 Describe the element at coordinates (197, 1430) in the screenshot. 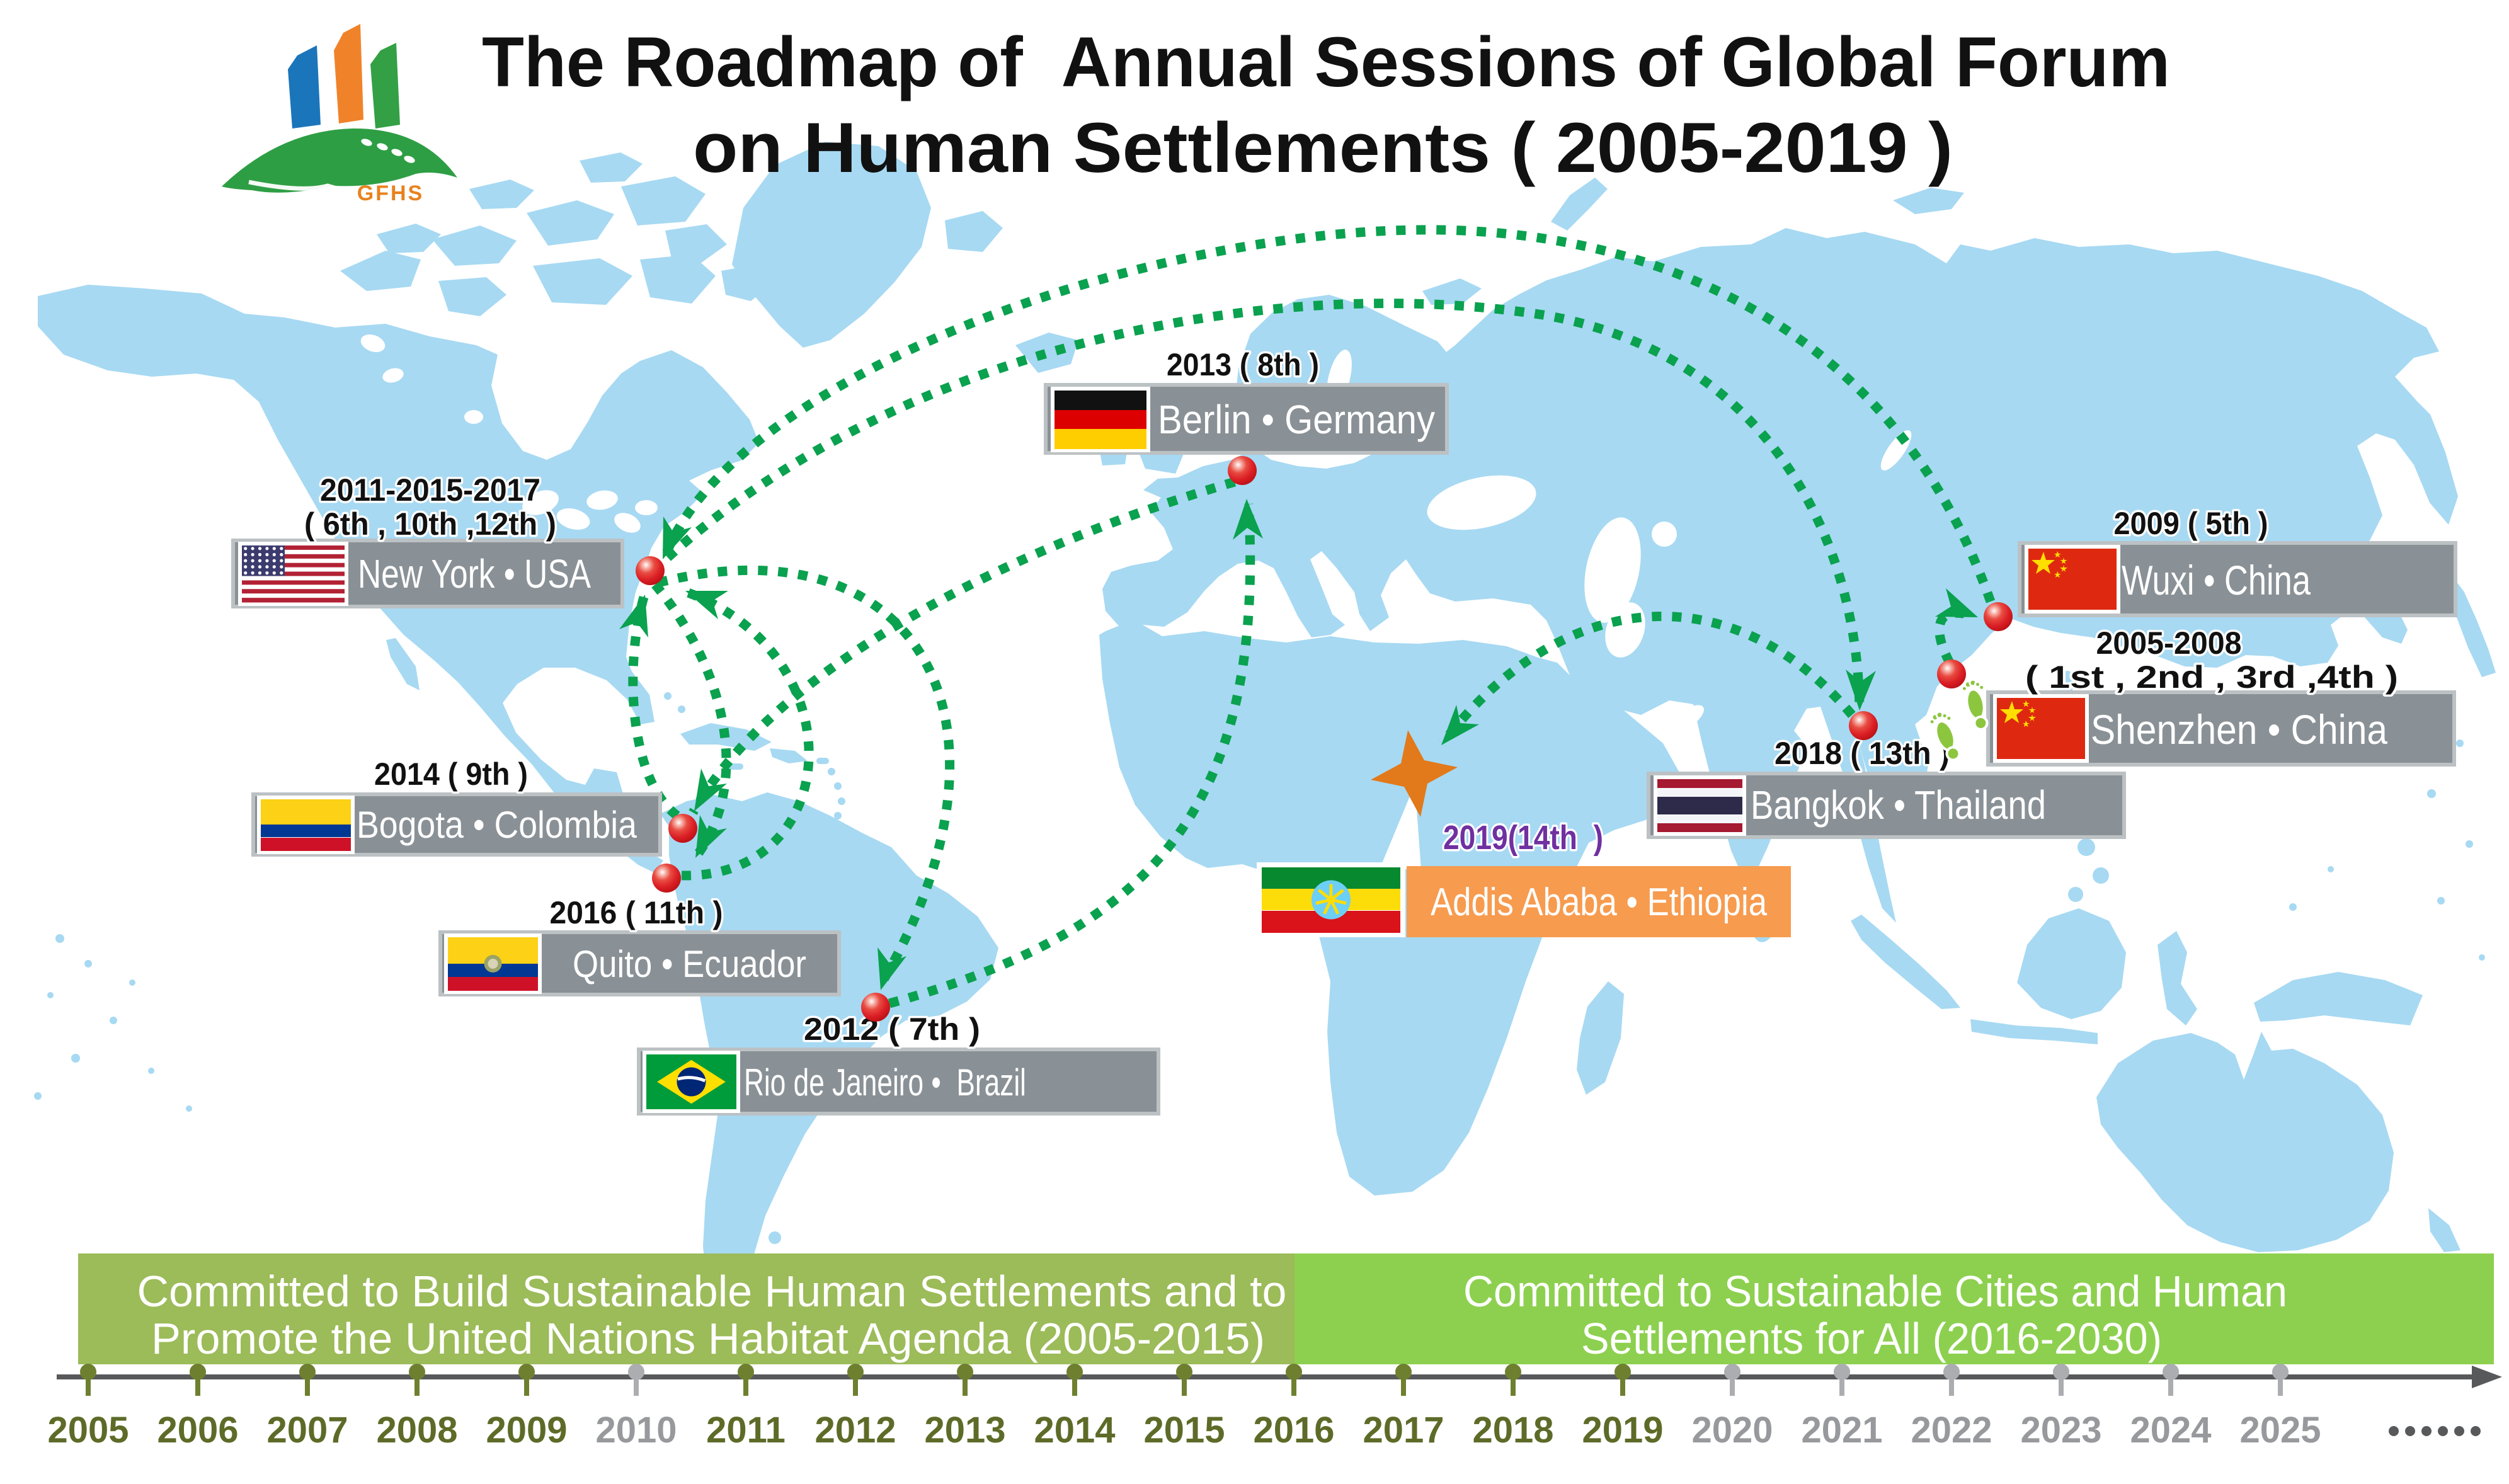

I see `svg-text: 2006` at that location.